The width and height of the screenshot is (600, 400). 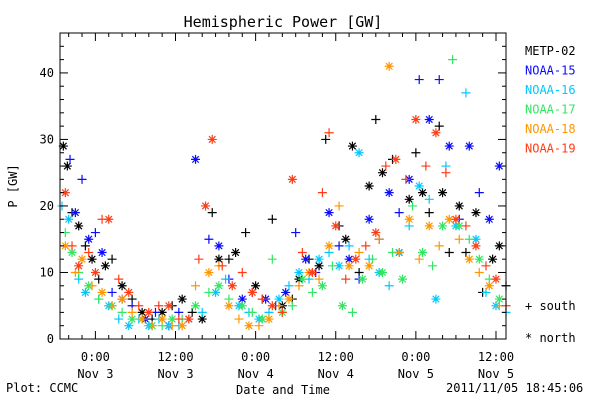 What do you see at coordinates (550, 129) in the screenshot?
I see `legend-item-NOAA-18: NOAA-18` at bounding box center [550, 129].